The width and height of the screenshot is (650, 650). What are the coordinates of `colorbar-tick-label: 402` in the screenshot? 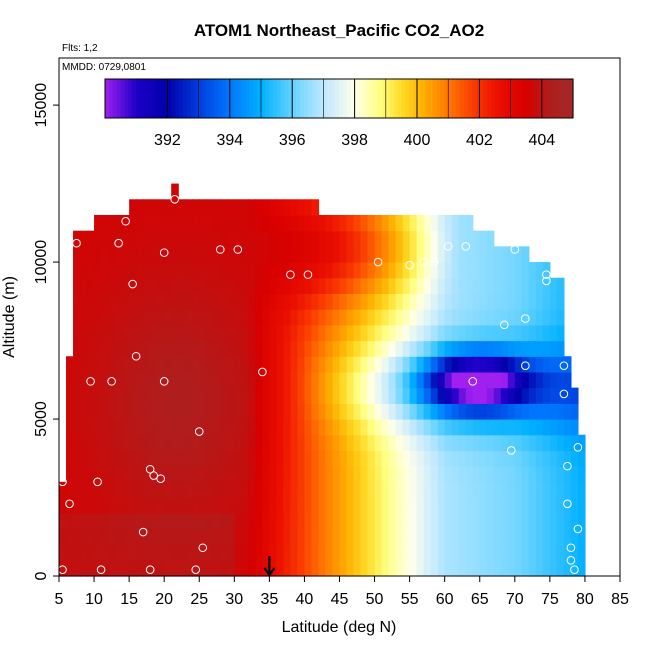 It's located at (479, 140).